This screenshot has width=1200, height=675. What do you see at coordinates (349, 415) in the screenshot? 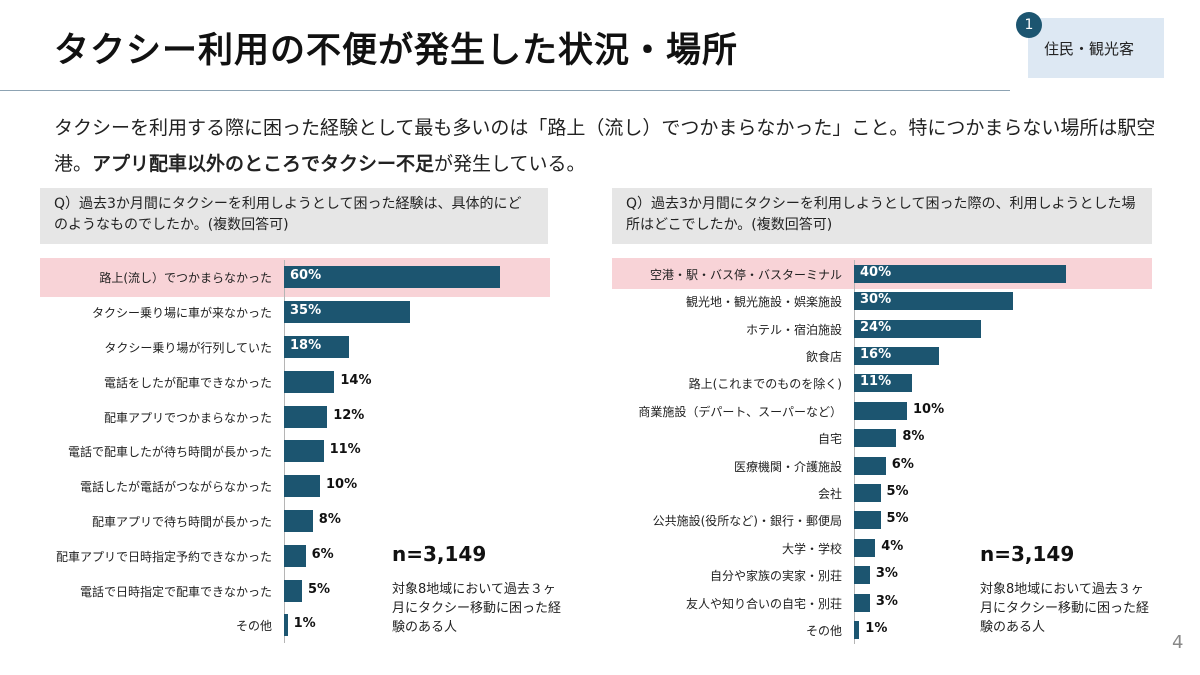
I see `data-label: 12%` at bounding box center [349, 415].